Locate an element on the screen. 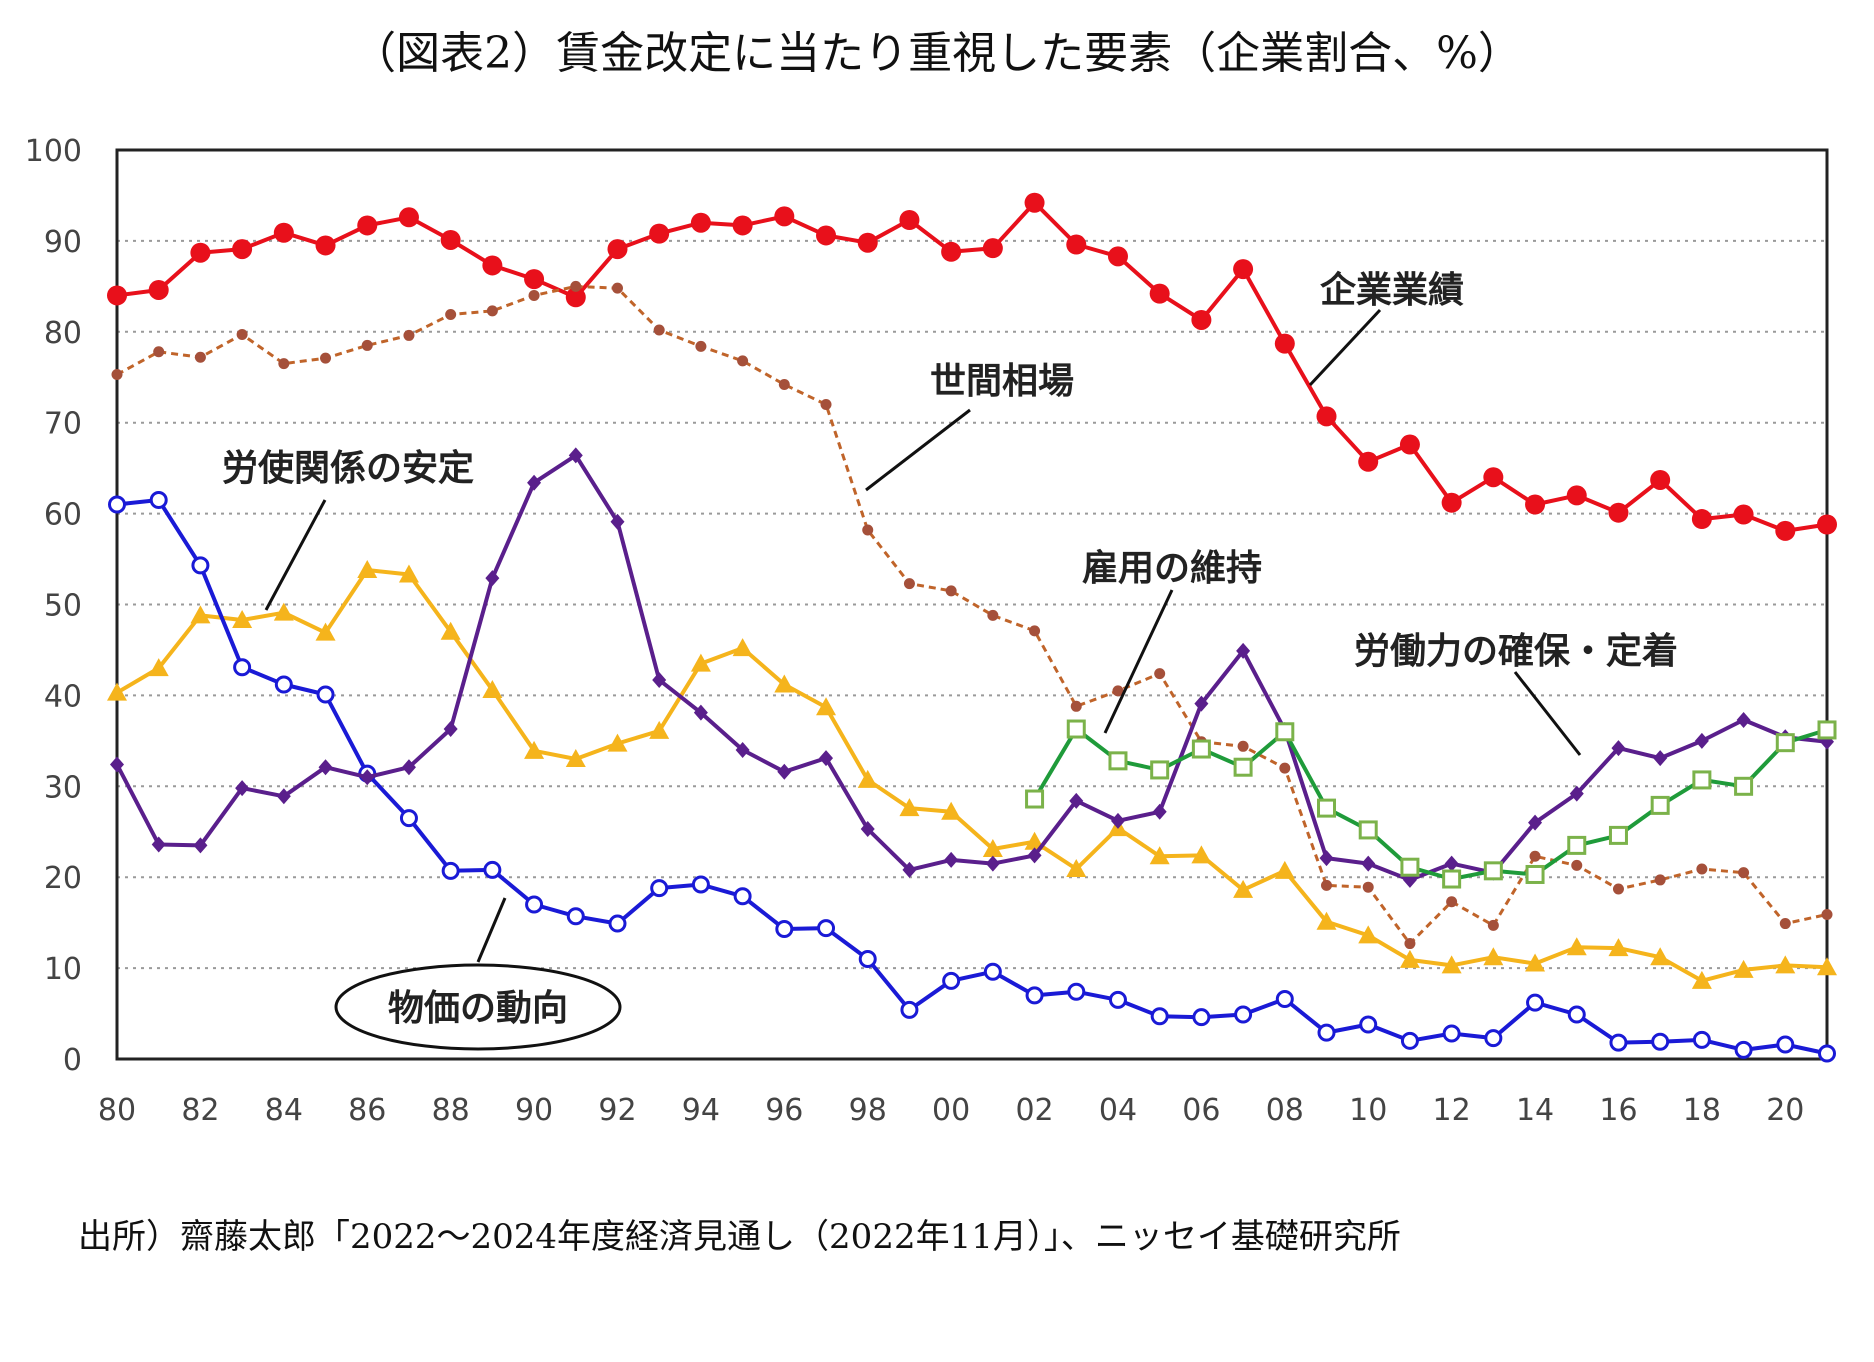 This screenshot has height=1362, width=1874. label-bukka: 物価の動向 is located at coordinates (478, 1008).